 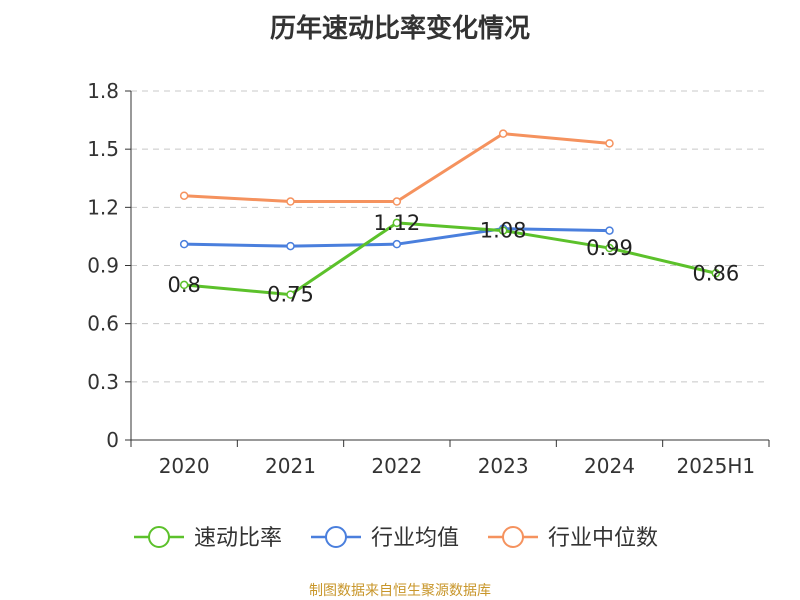 What do you see at coordinates (112, 440) in the screenshot?
I see `y-tick-label: 0` at bounding box center [112, 440].